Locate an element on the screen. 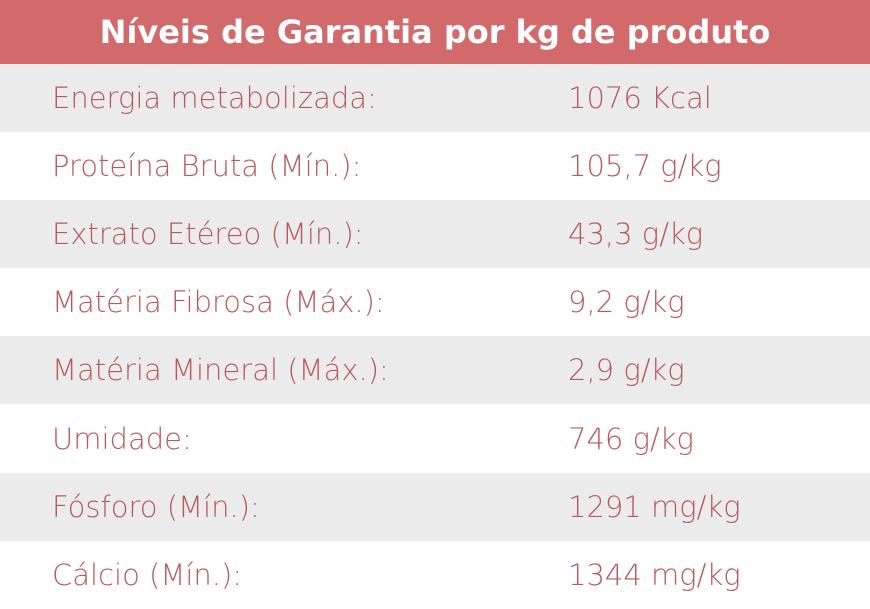 This screenshot has height=609, width=870. value-cell: 2,9 g/kg is located at coordinates (626, 370).